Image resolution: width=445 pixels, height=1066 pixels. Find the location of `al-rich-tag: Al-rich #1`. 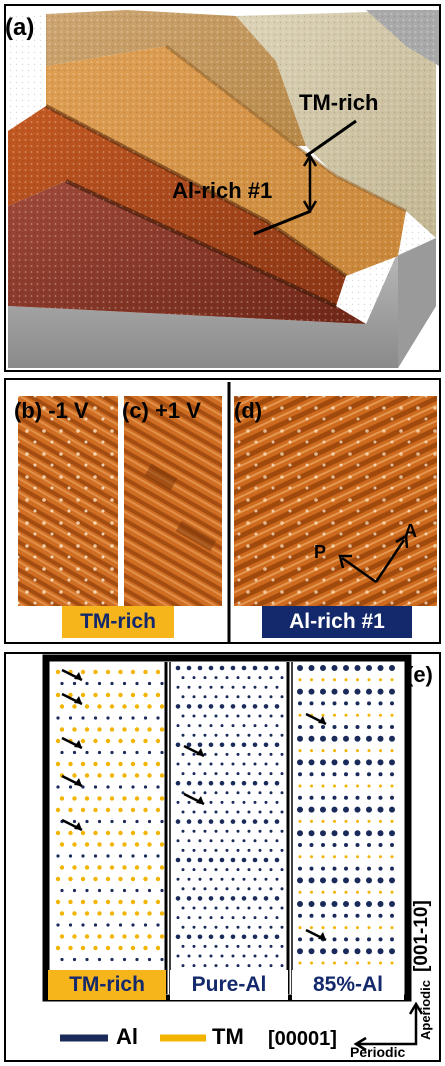

al-rich-tag: Al-rich #1 is located at coordinates (337, 622).